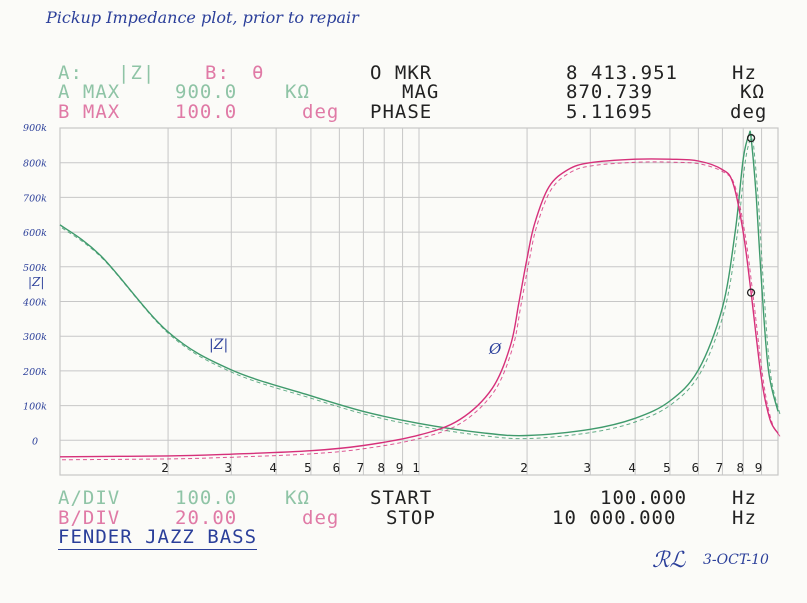 Image resolution: width=807 pixels, height=603 pixels. Describe the element at coordinates (202, 17) in the screenshot. I see `handwritten-title: Pickup Impedance plot, prior to repair` at that location.